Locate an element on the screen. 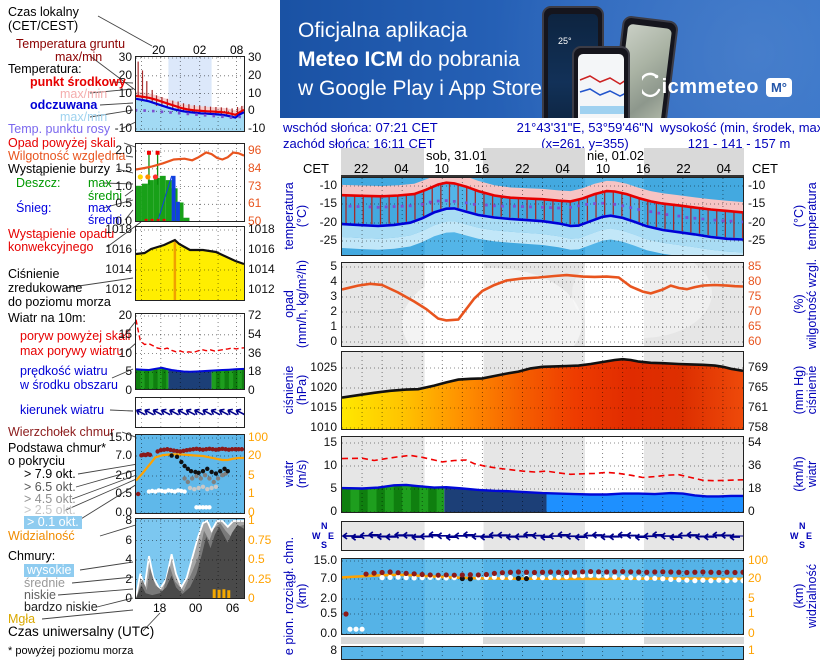  hour-ticks: 22 04 10 16 22 04 10 16 22 04 is located at coordinates (542, 168).